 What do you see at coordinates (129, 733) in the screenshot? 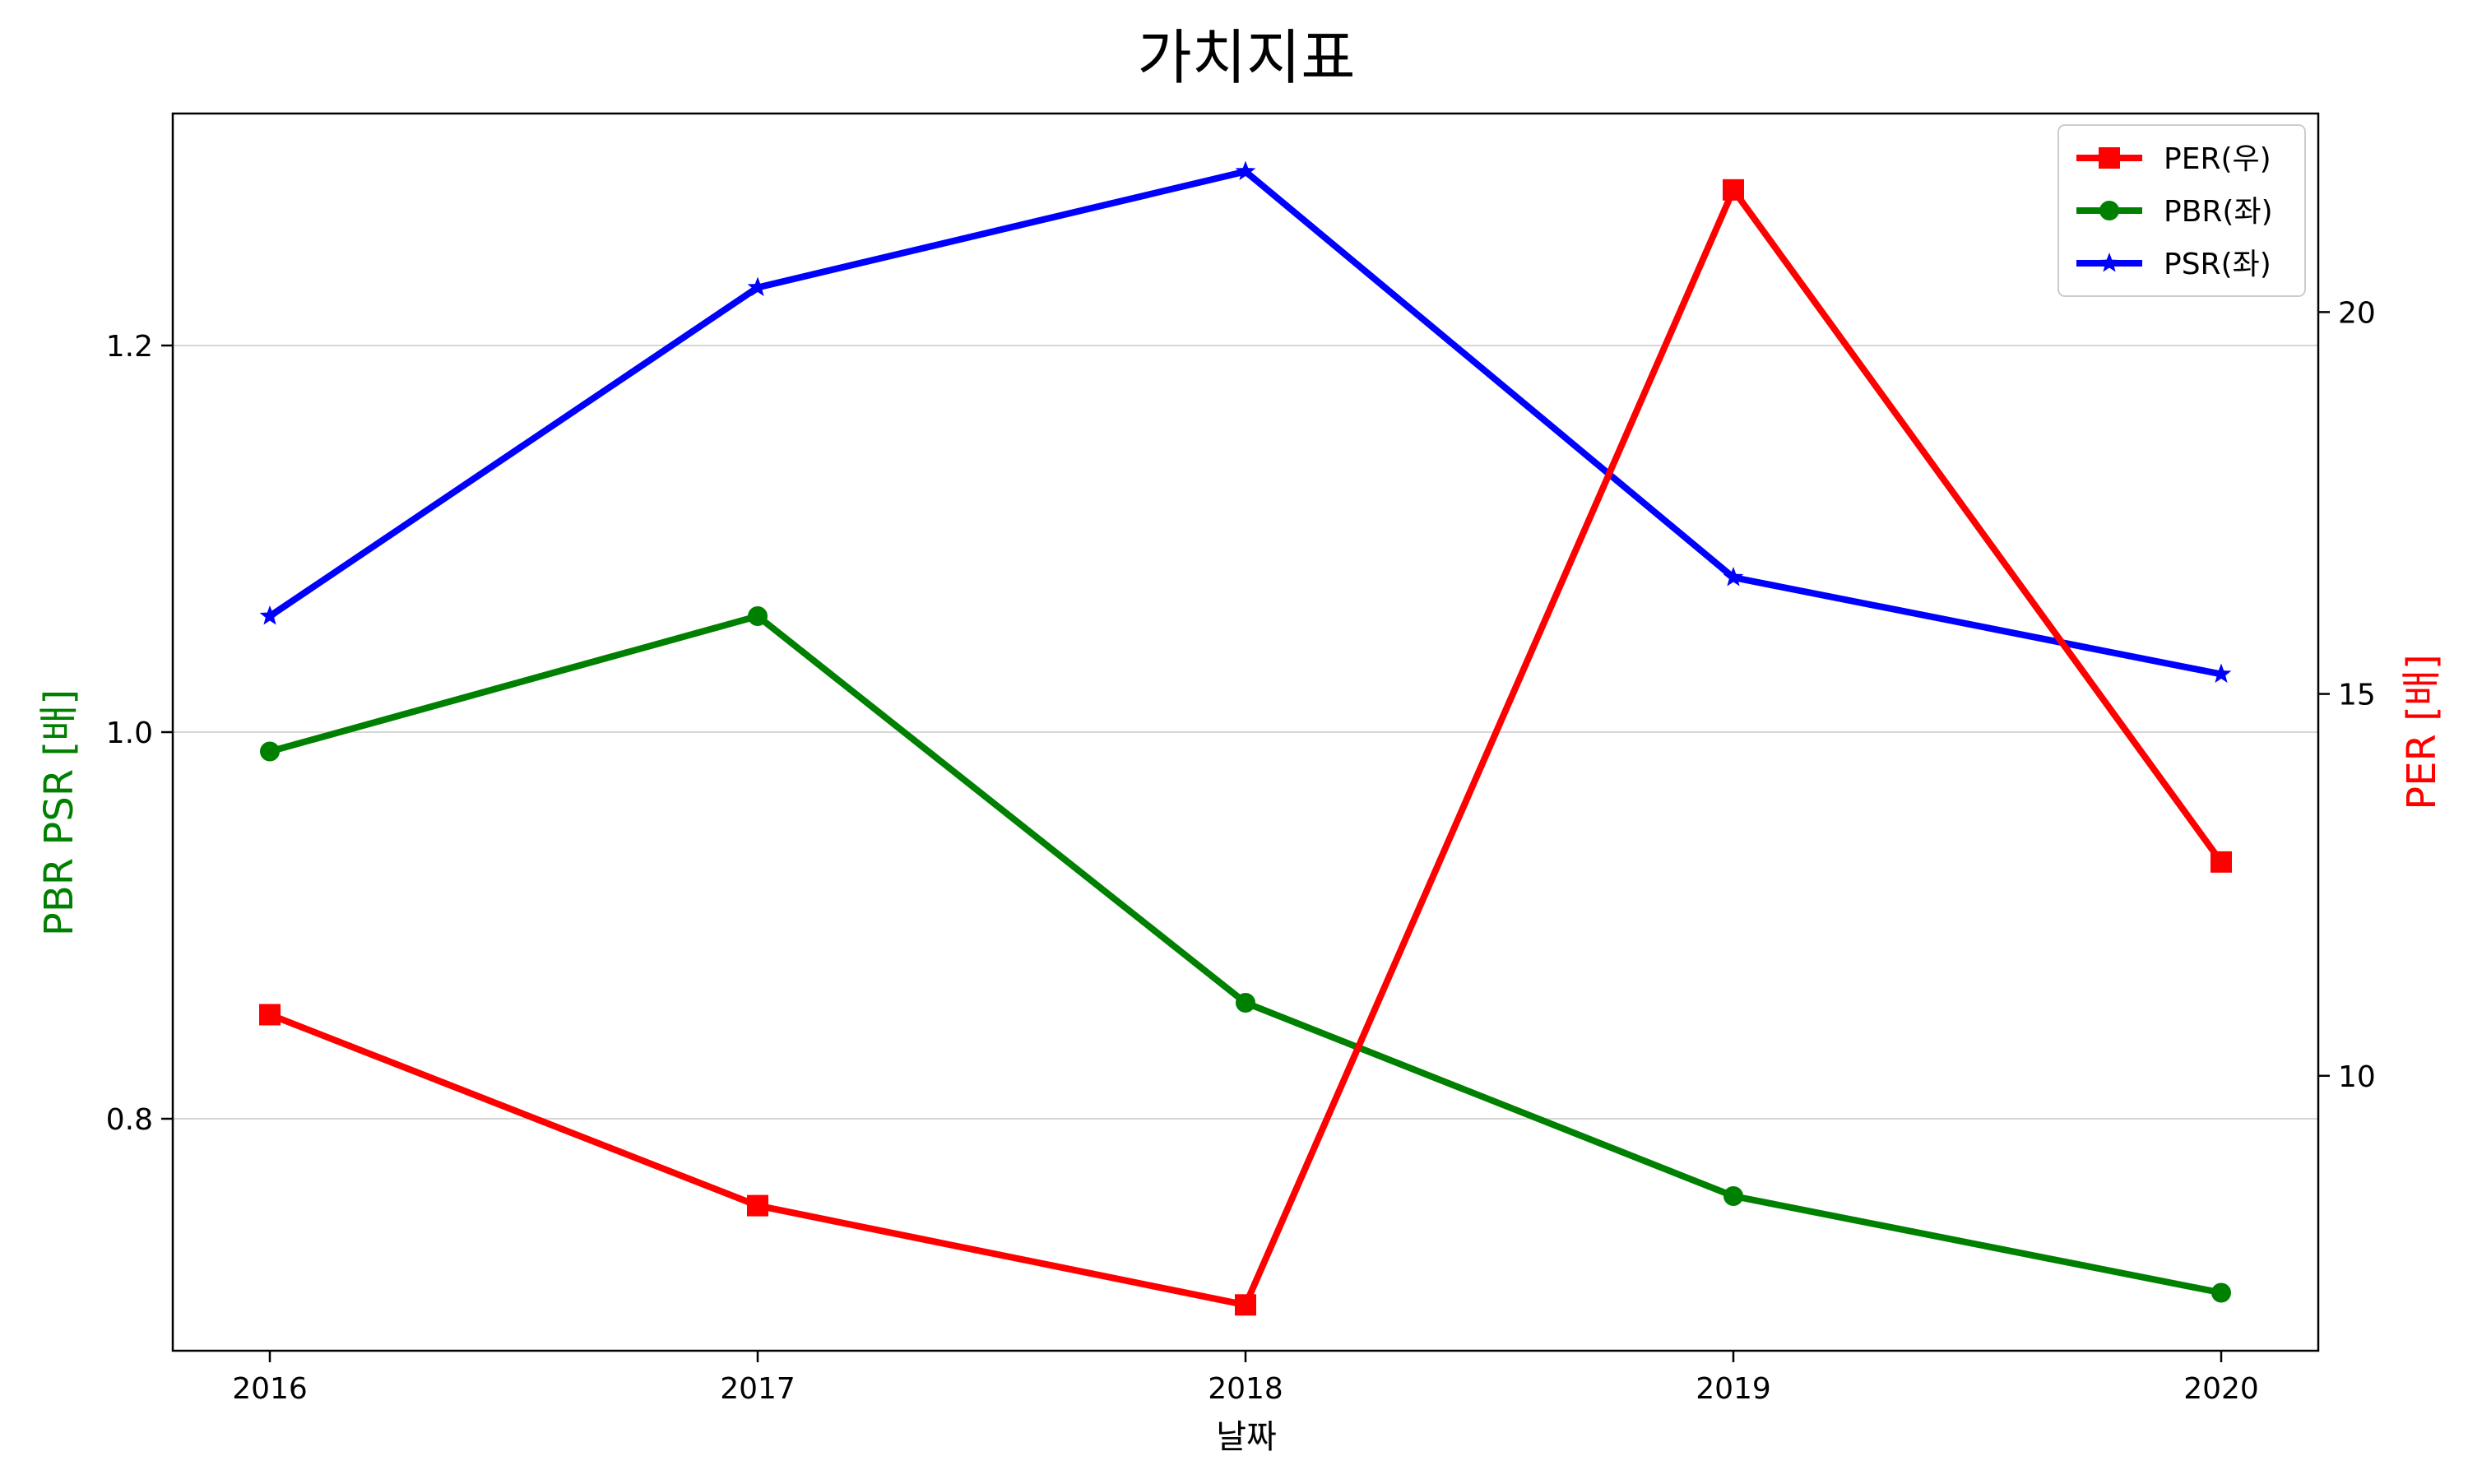
I see `y-left-tick-label: 1.0` at bounding box center [129, 733].